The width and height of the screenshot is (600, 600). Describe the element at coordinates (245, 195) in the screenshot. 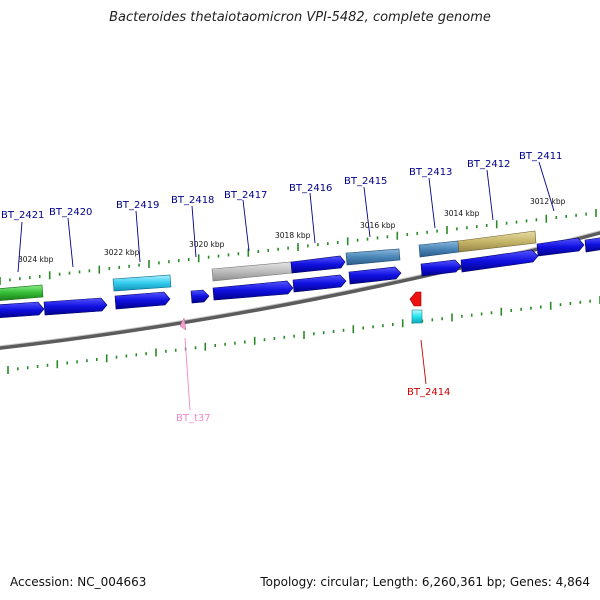

I see `gene-label-bt-2417: BT_2417` at that location.